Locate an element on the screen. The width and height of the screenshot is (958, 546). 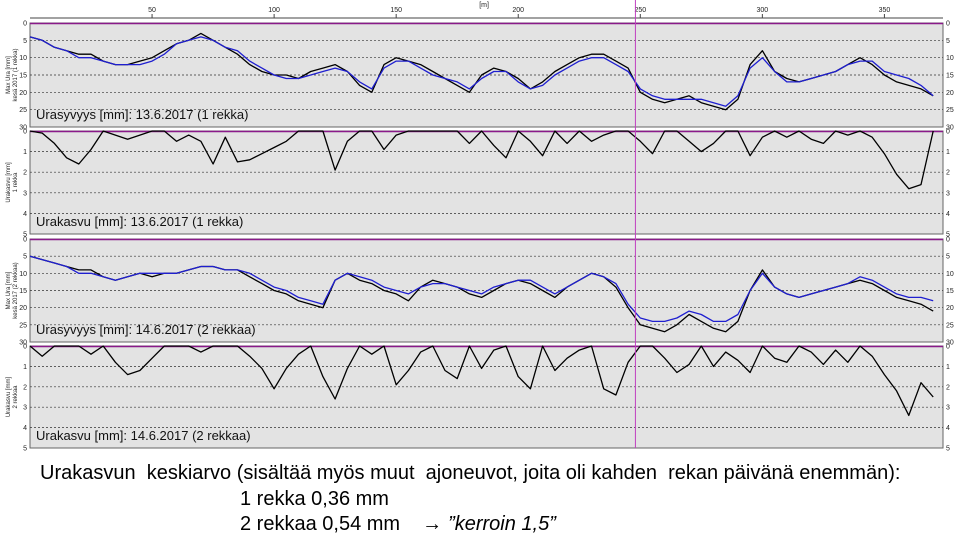
caption-two-trucks: 2 rekkaa 0,54 mm → ”kerroin 1,5” is located at coordinates (398, 524).